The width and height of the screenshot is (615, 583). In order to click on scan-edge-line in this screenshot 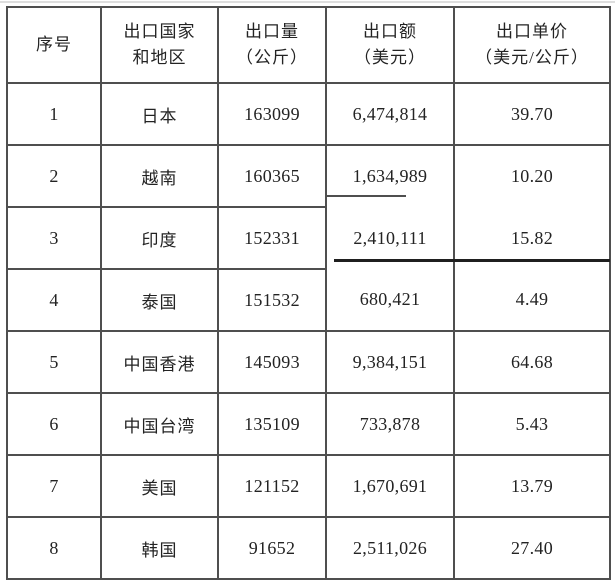, I will do `click(307, 2)`.